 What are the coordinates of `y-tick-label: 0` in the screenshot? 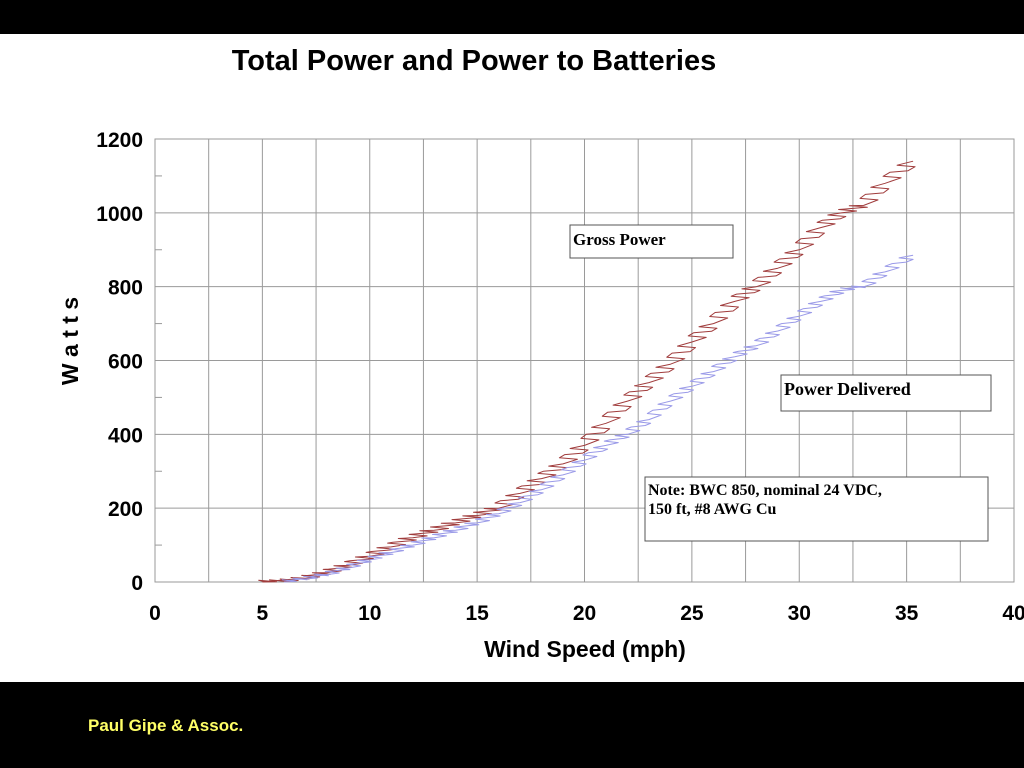 It's located at (137, 583).